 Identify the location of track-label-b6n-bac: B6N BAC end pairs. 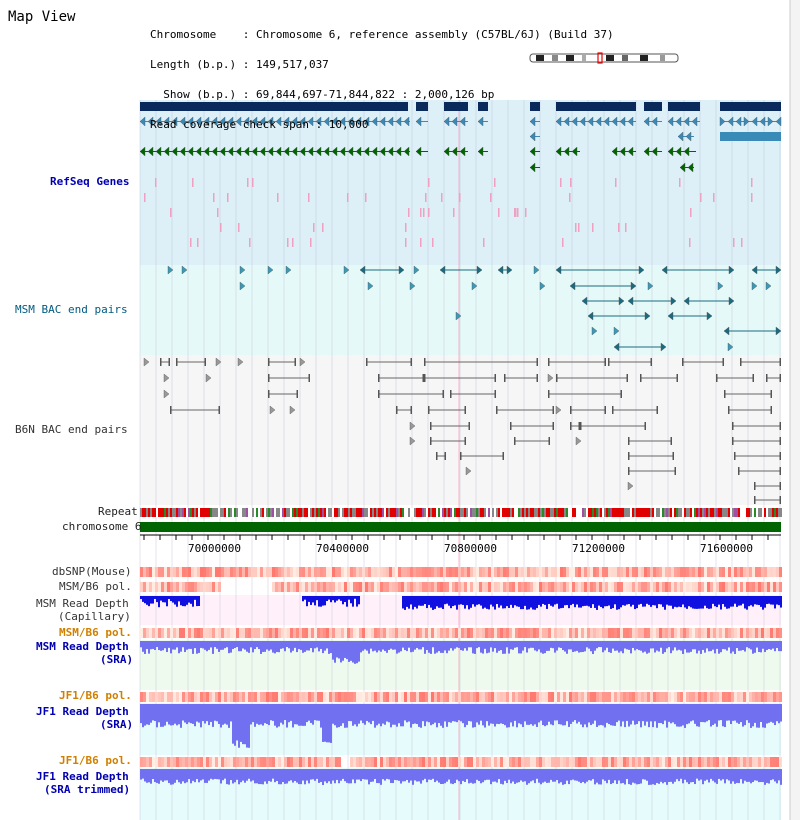
(71, 429).